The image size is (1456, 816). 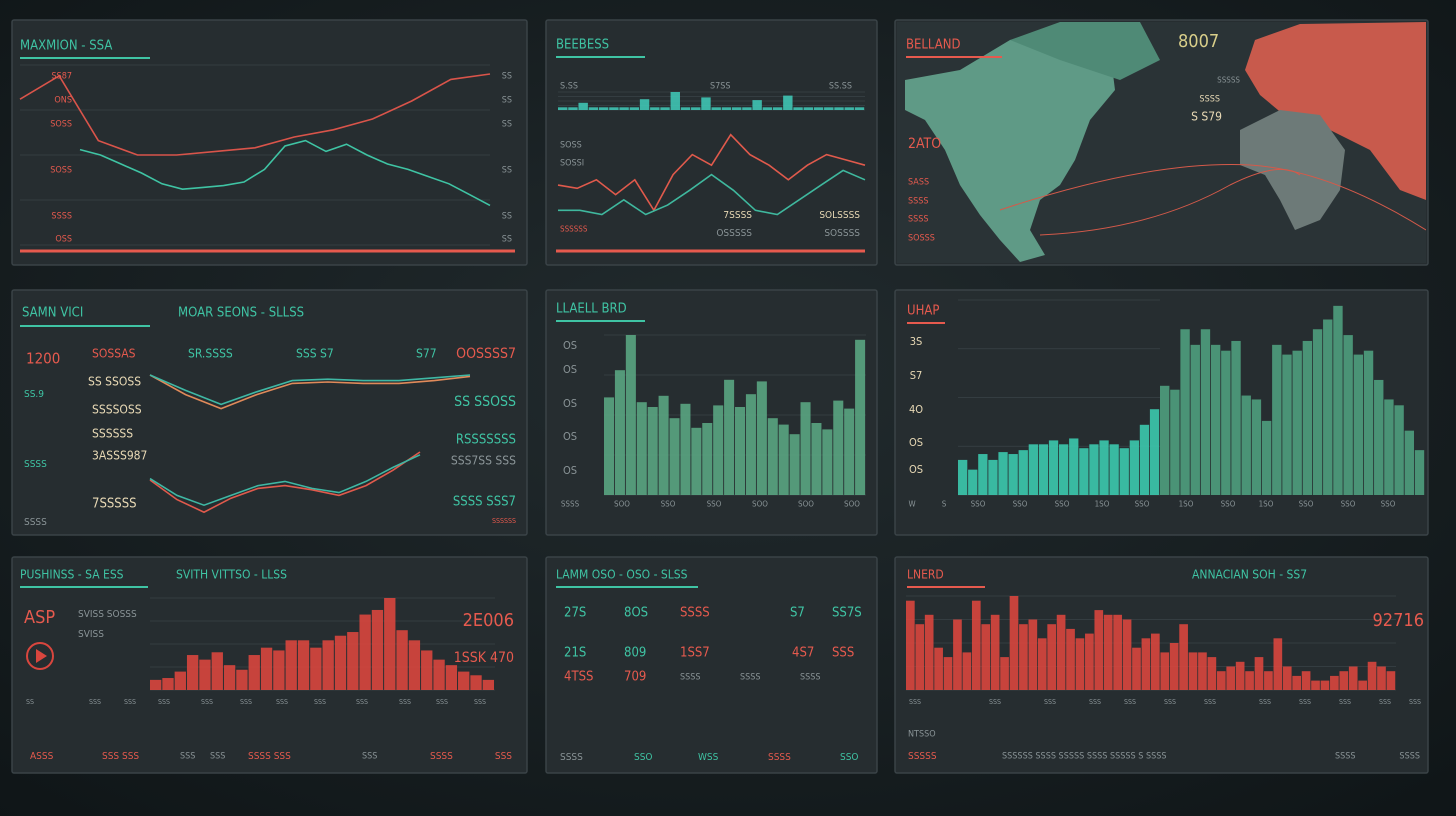 What do you see at coordinates (635, 653) in the screenshot?
I see `label: 809` at bounding box center [635, 653].